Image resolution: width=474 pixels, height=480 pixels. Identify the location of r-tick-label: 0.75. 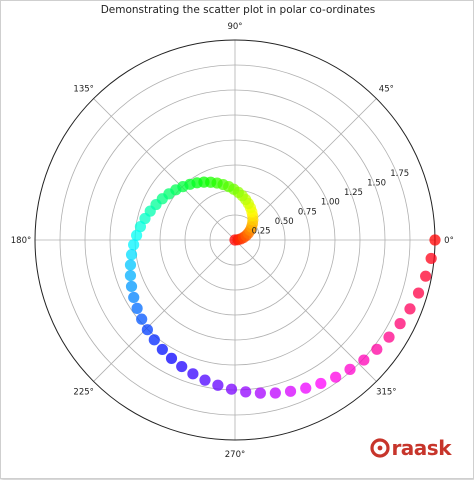
(307, 212).